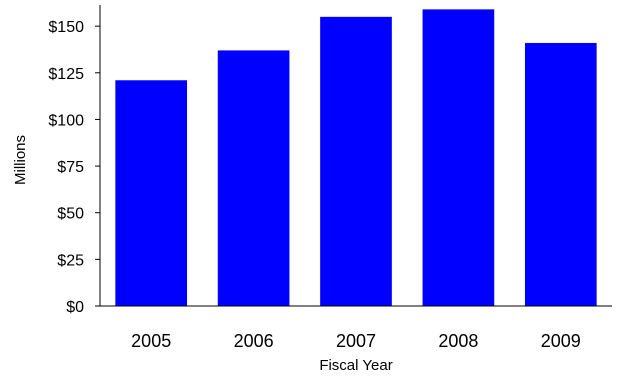 Image resolution: width=618 pixels, height=381 pixels. What do you see at coordinates (20, 160) in the screenshot?
I see `y-axis-title: Millions` at bounding box center [20, 160].